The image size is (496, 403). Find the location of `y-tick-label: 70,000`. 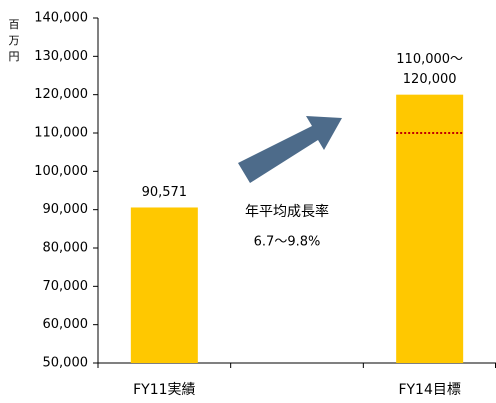

y-tick-label: 70,000 is located at coordinates (66, 286).